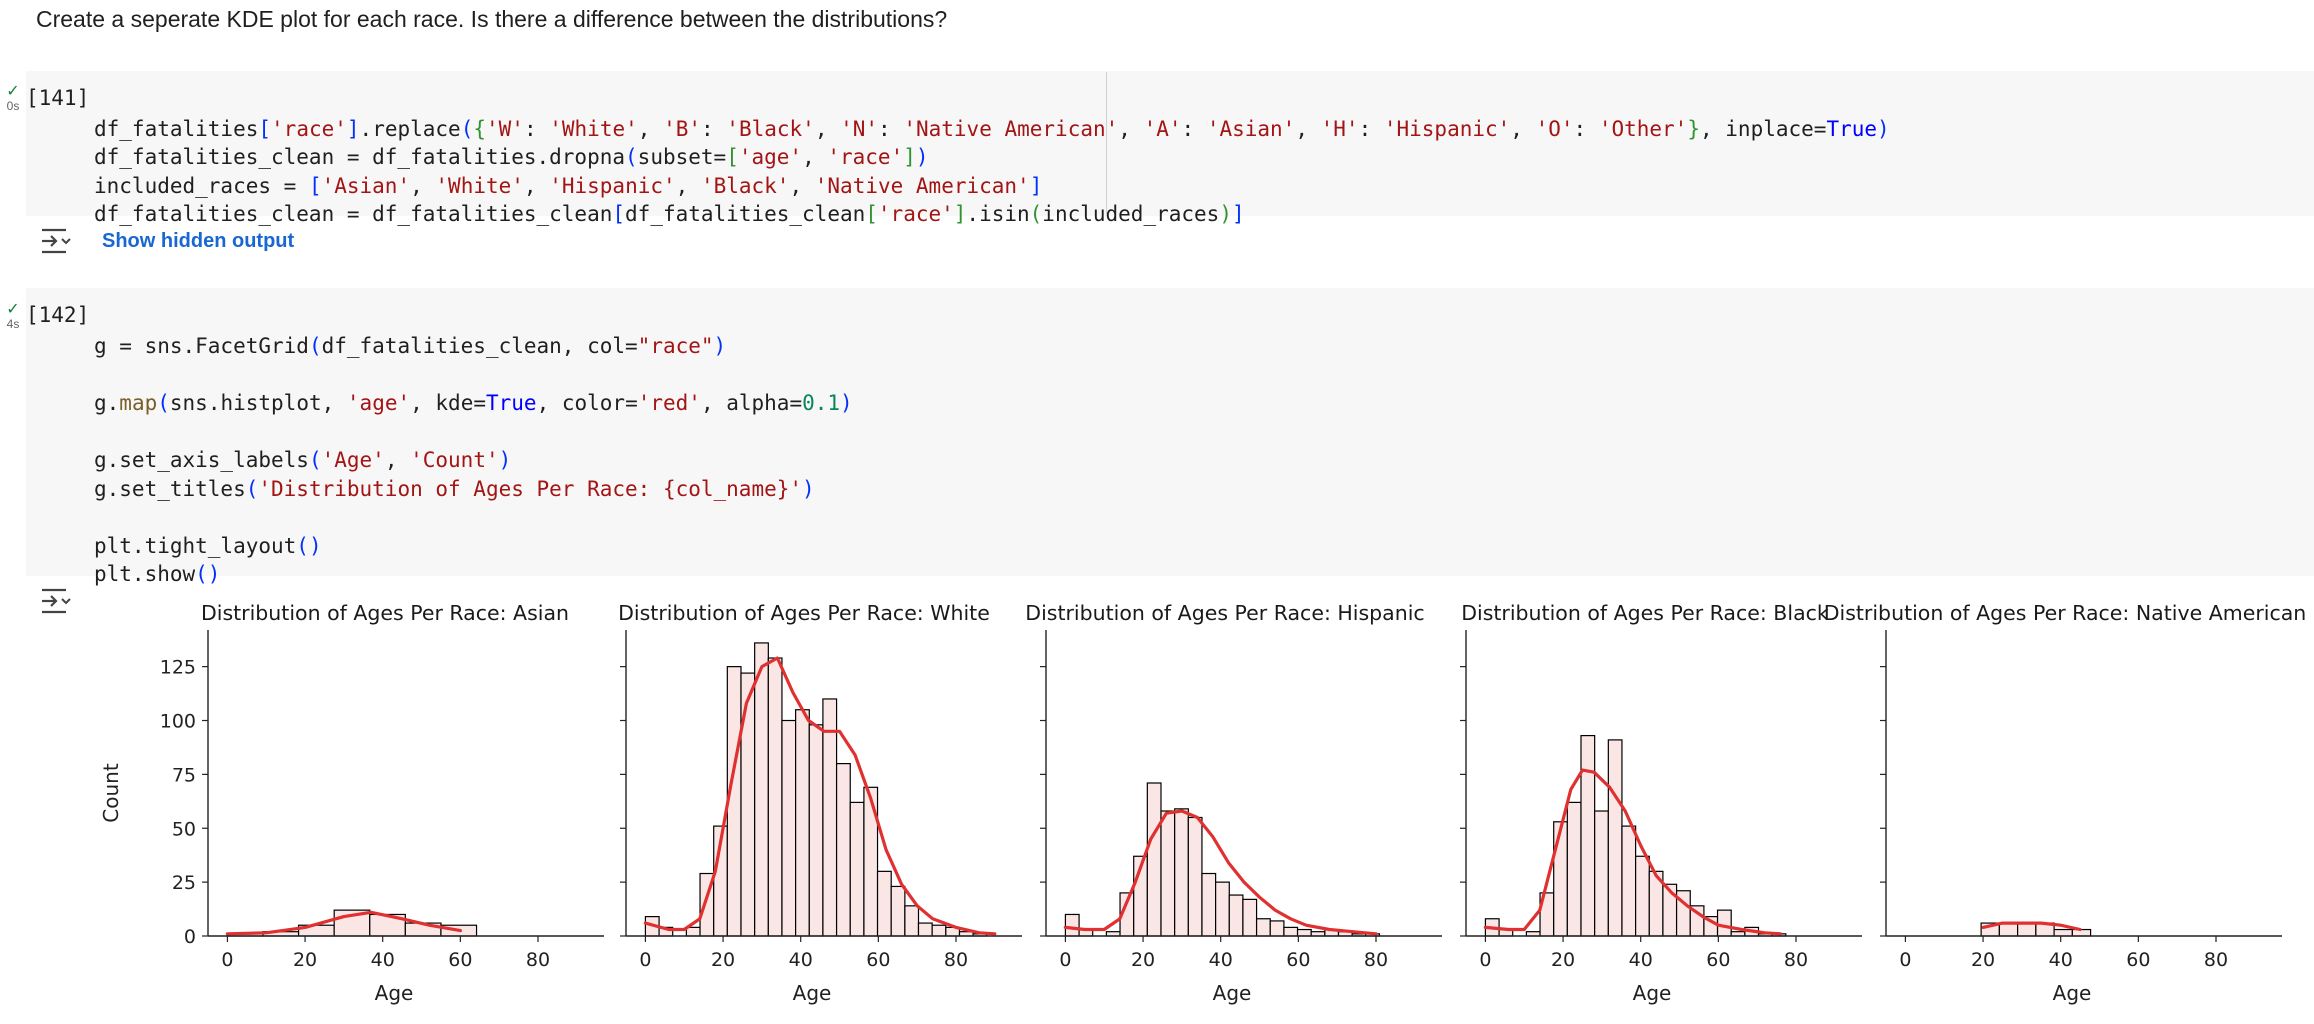 The width and height of the screenshot is (2314, 1024). I want to click on y-tick-label: 125, so click(178, 668).